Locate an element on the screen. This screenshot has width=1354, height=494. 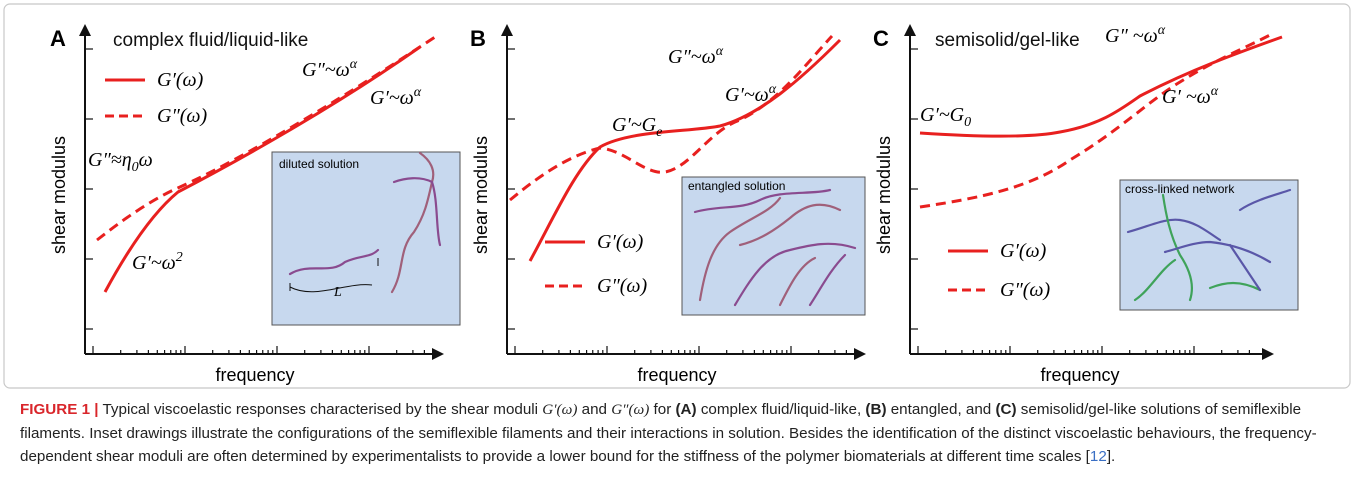
panel-title: semisolid/gel-like is located at coordinates (1007, 40).